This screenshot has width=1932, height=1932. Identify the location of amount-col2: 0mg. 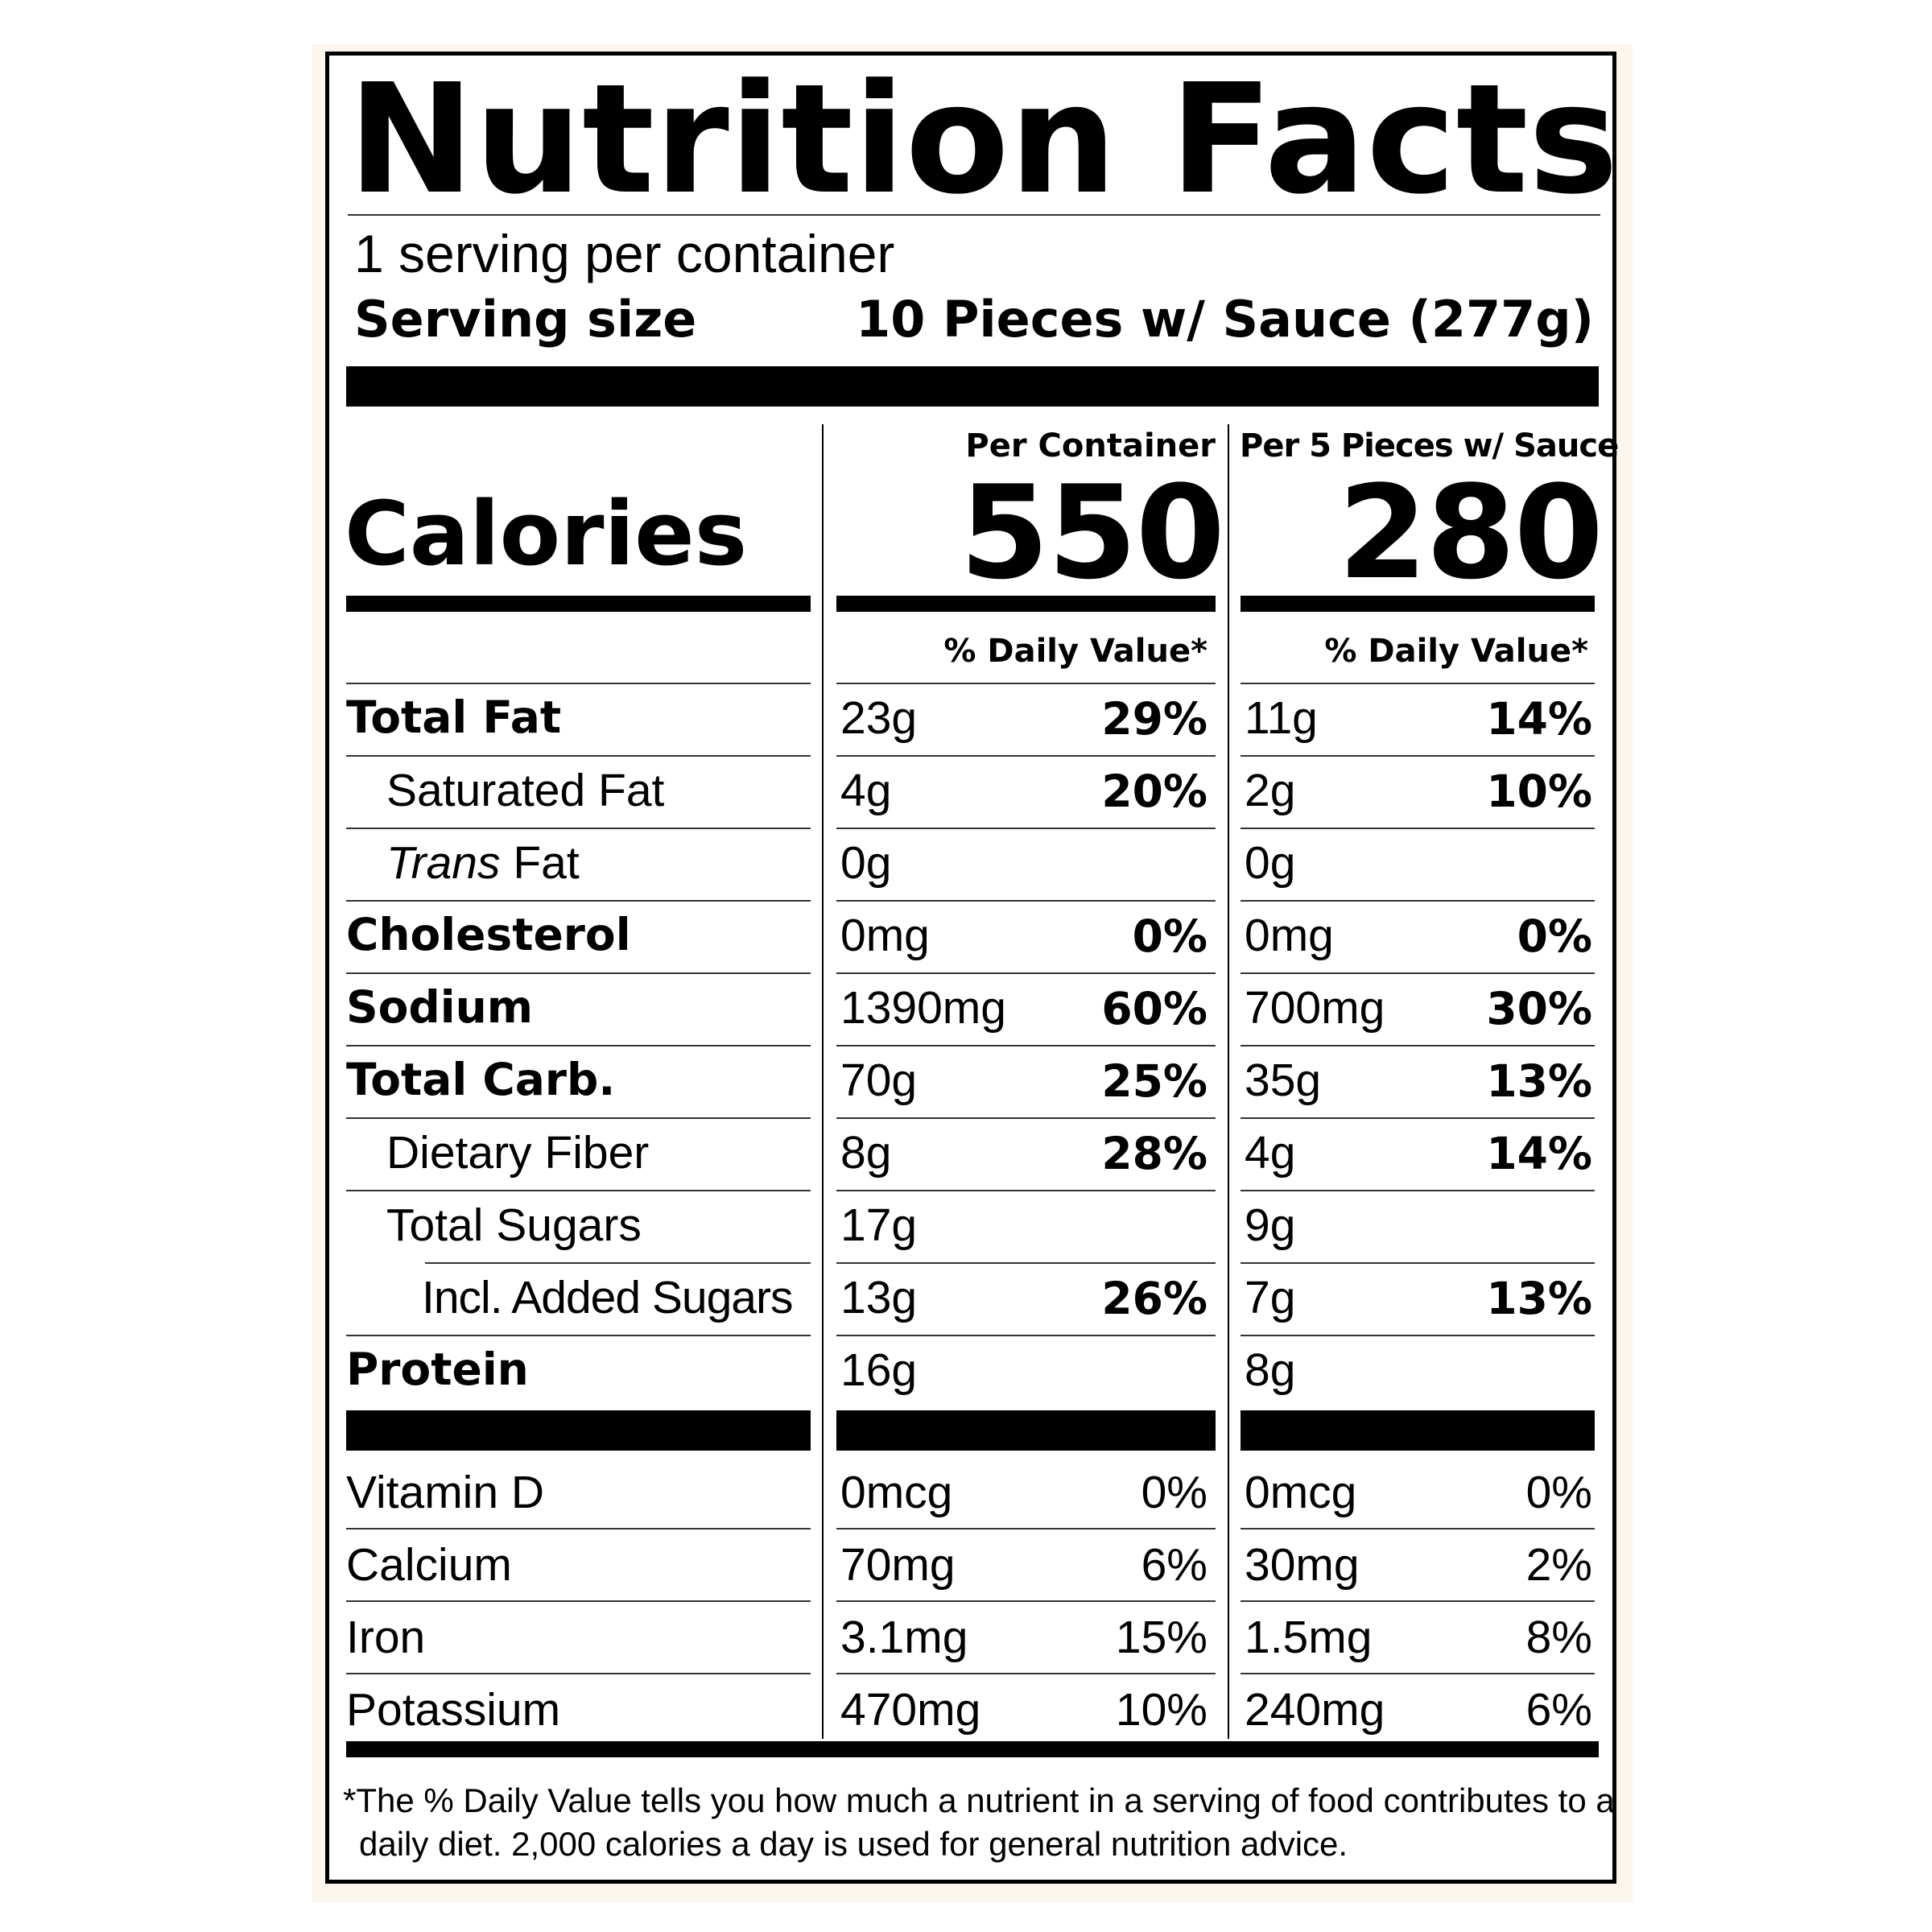
(1289, 935).